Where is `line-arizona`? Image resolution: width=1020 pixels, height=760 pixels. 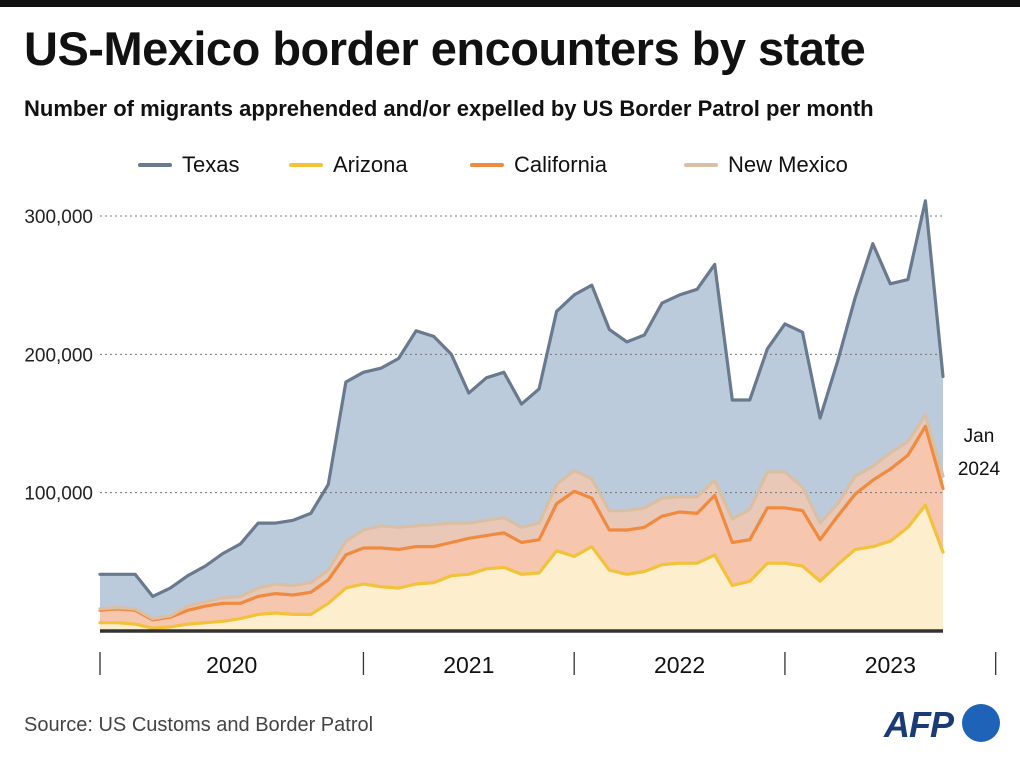 line-arizona is located at coordinates (521, 566).